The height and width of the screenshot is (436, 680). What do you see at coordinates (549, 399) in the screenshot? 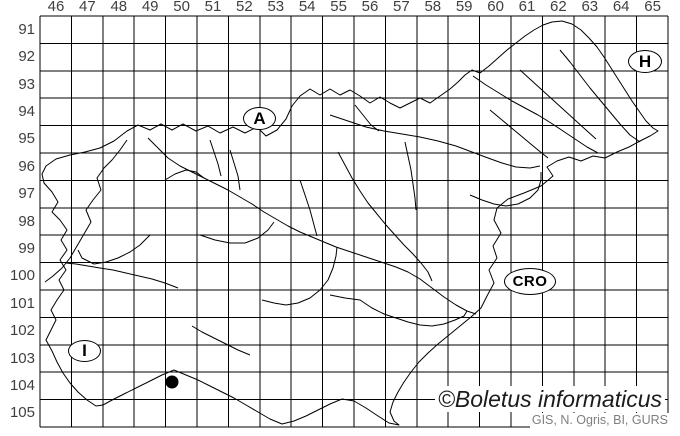
I see `watermark-text: ©Boletus informaticus` at bounding box center [549, 399].